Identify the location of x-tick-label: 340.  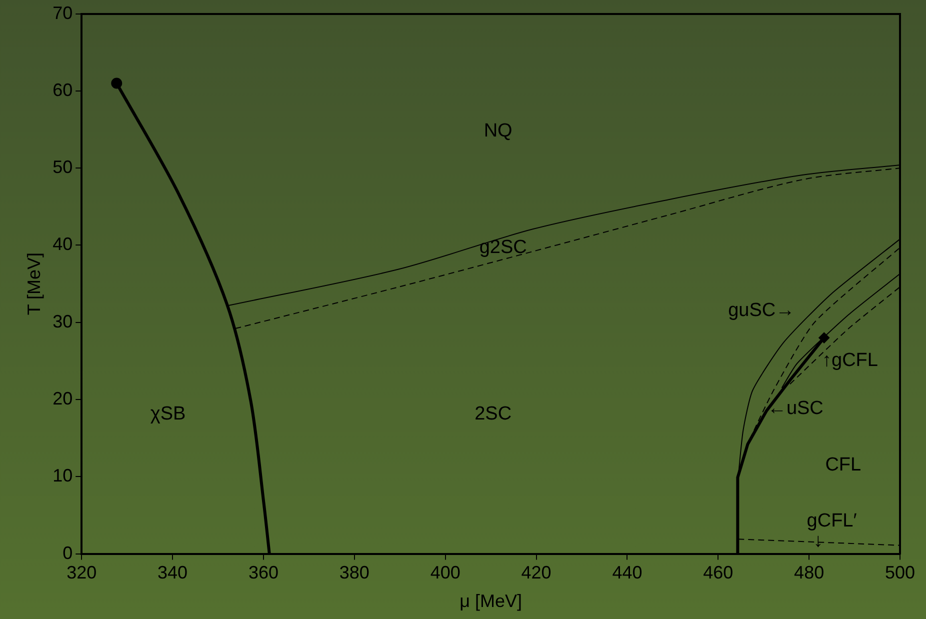
(173, 572).